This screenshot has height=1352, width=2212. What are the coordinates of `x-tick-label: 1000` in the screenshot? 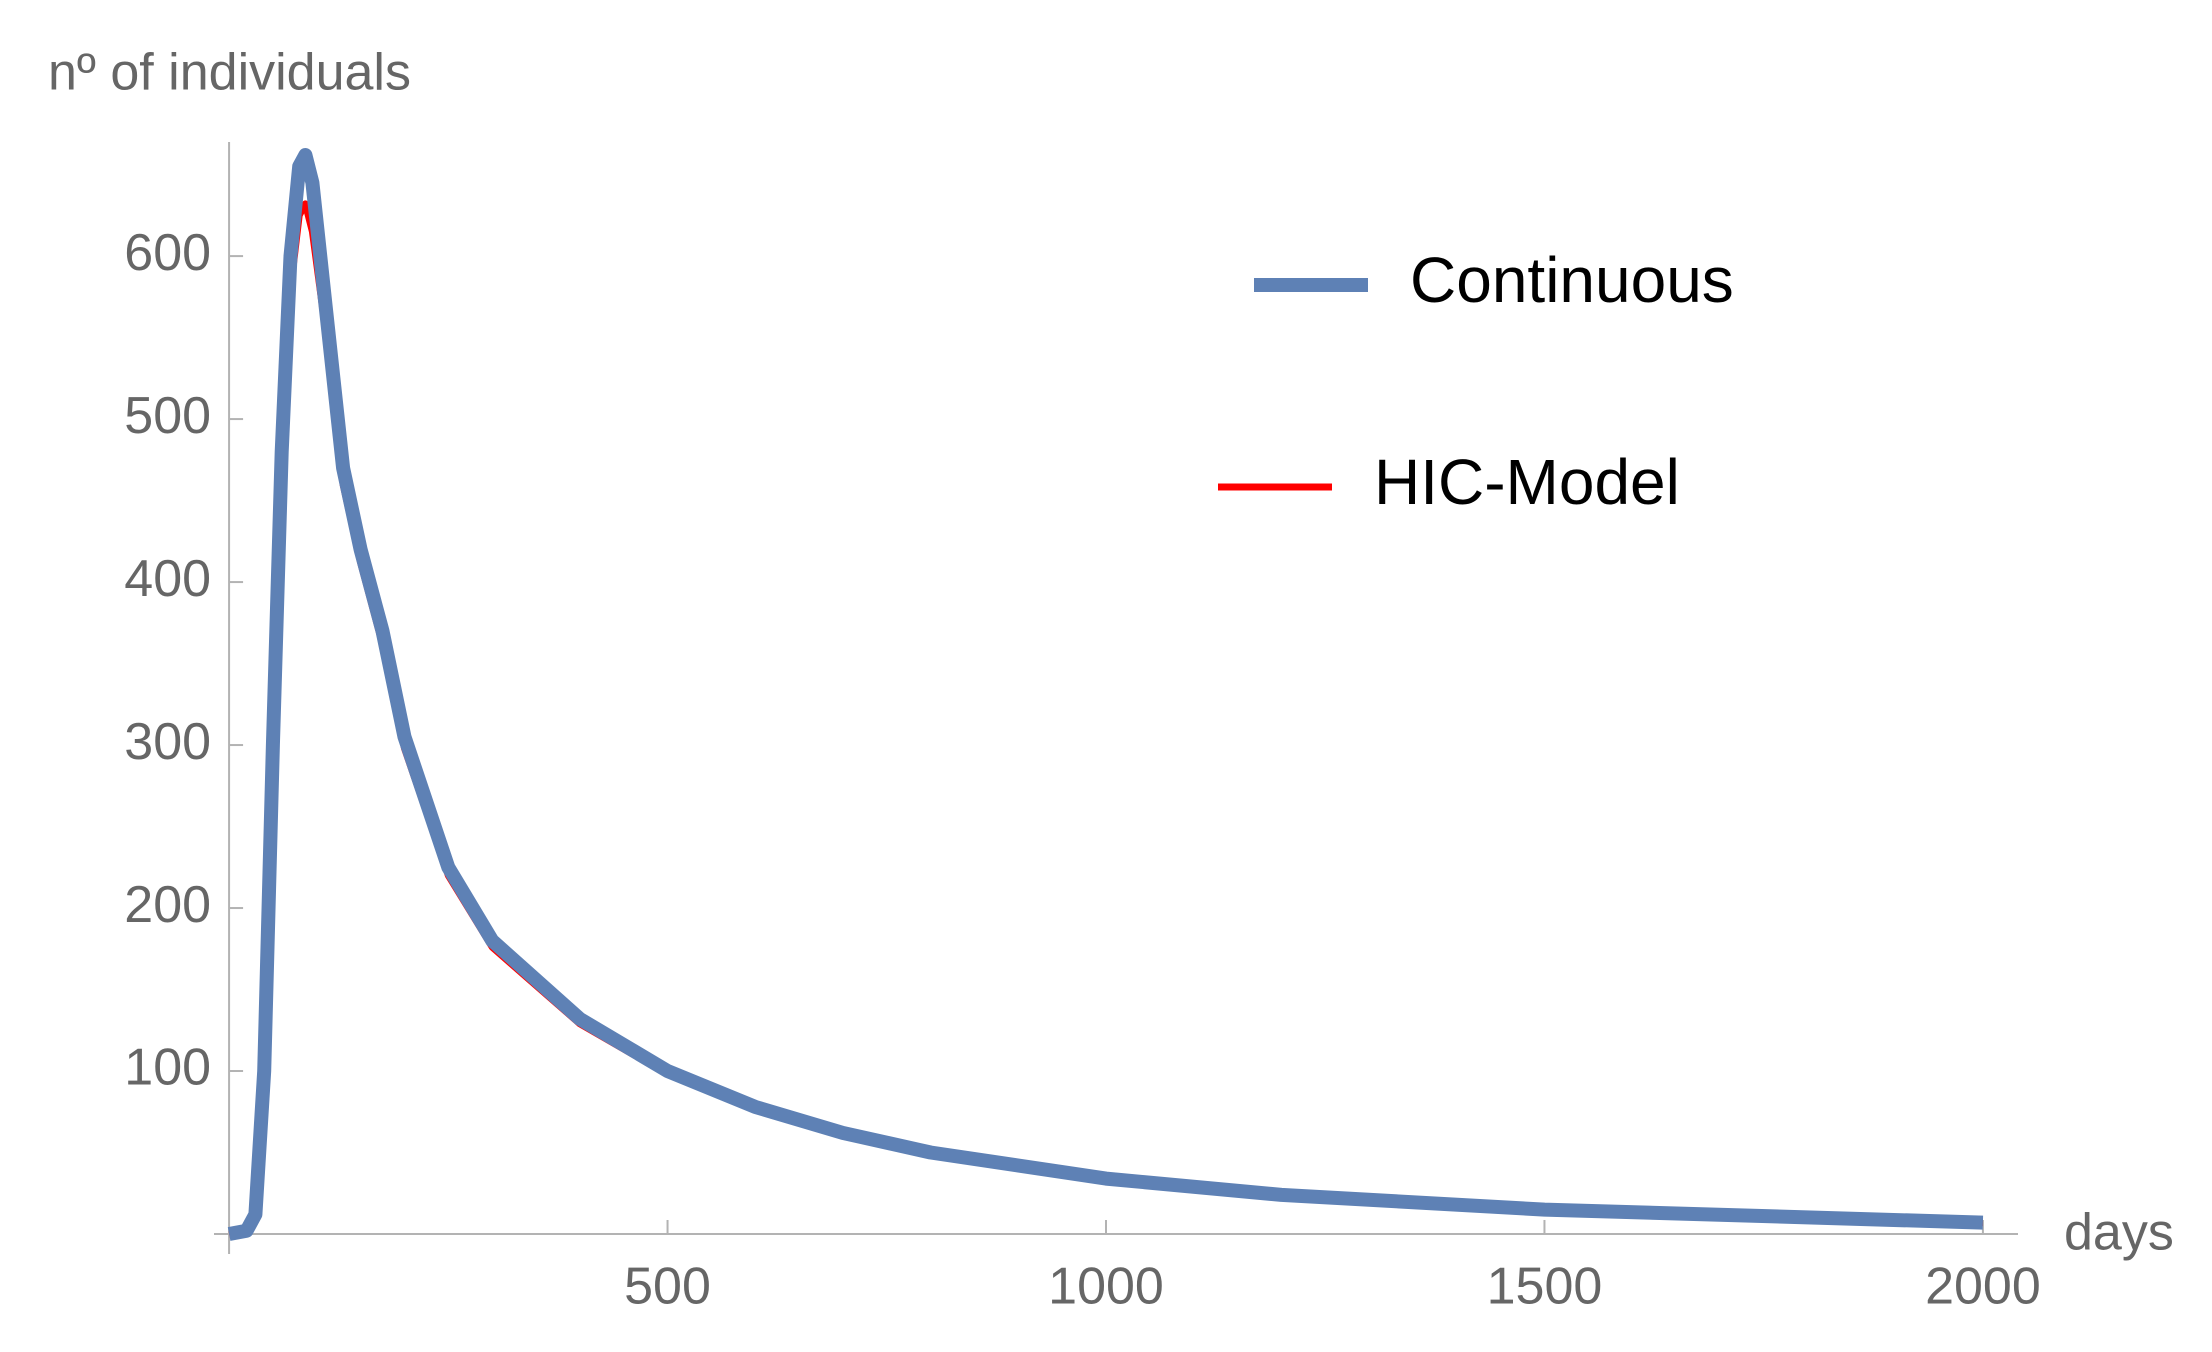 It's located at (1106, 1287).